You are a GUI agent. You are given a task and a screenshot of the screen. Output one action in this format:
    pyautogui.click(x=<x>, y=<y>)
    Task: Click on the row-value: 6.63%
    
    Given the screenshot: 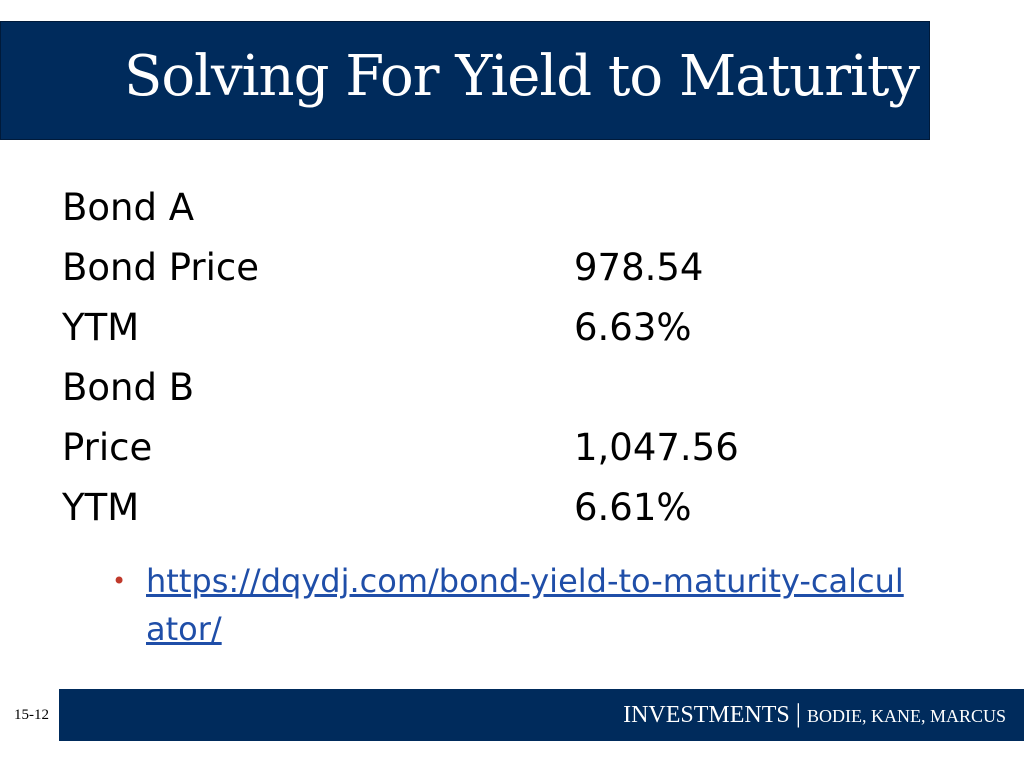 What is the action you would take?
    pyautogui.click(x=633, y=327)
    